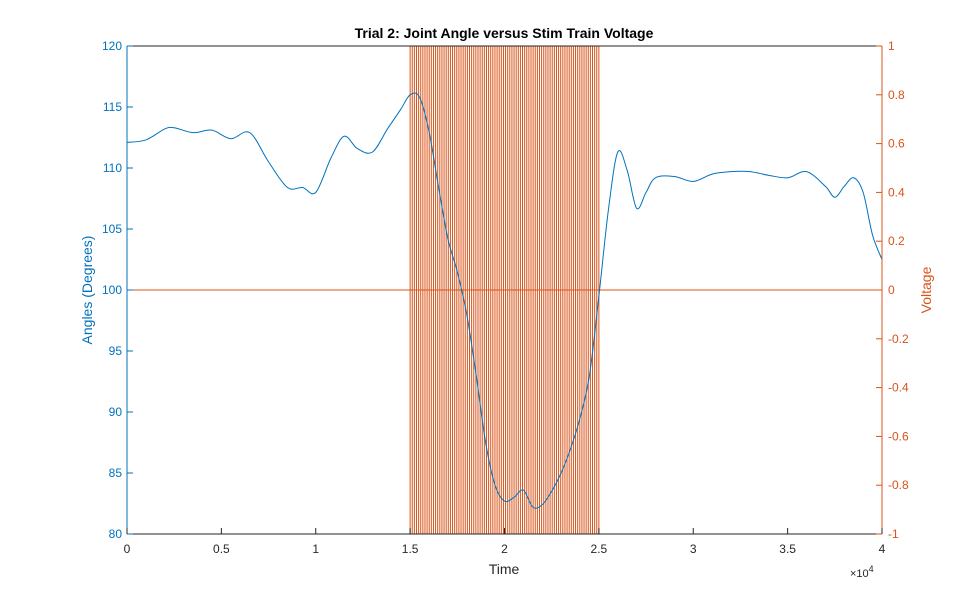  What do you see at coordinates (896, 95) in the screenshot?
I see `right-y-tick-label: 0.8` at bounding box center [896, 95].